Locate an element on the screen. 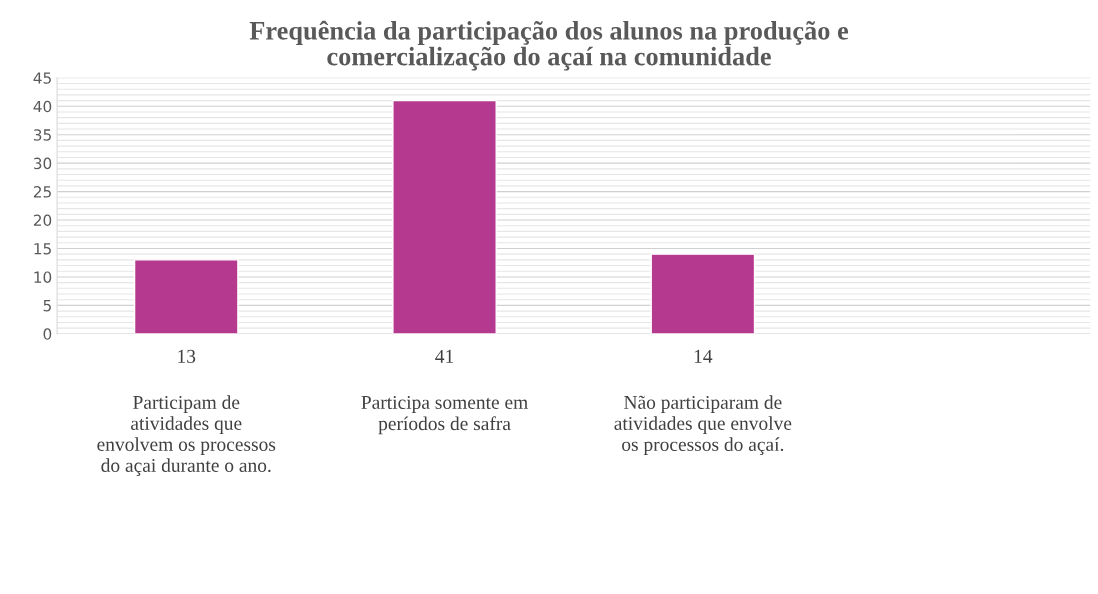  chart-title: Frequência da participação dos alunos na produção e comercialização do açaí na comunidade is located at coordinates (549, 45).